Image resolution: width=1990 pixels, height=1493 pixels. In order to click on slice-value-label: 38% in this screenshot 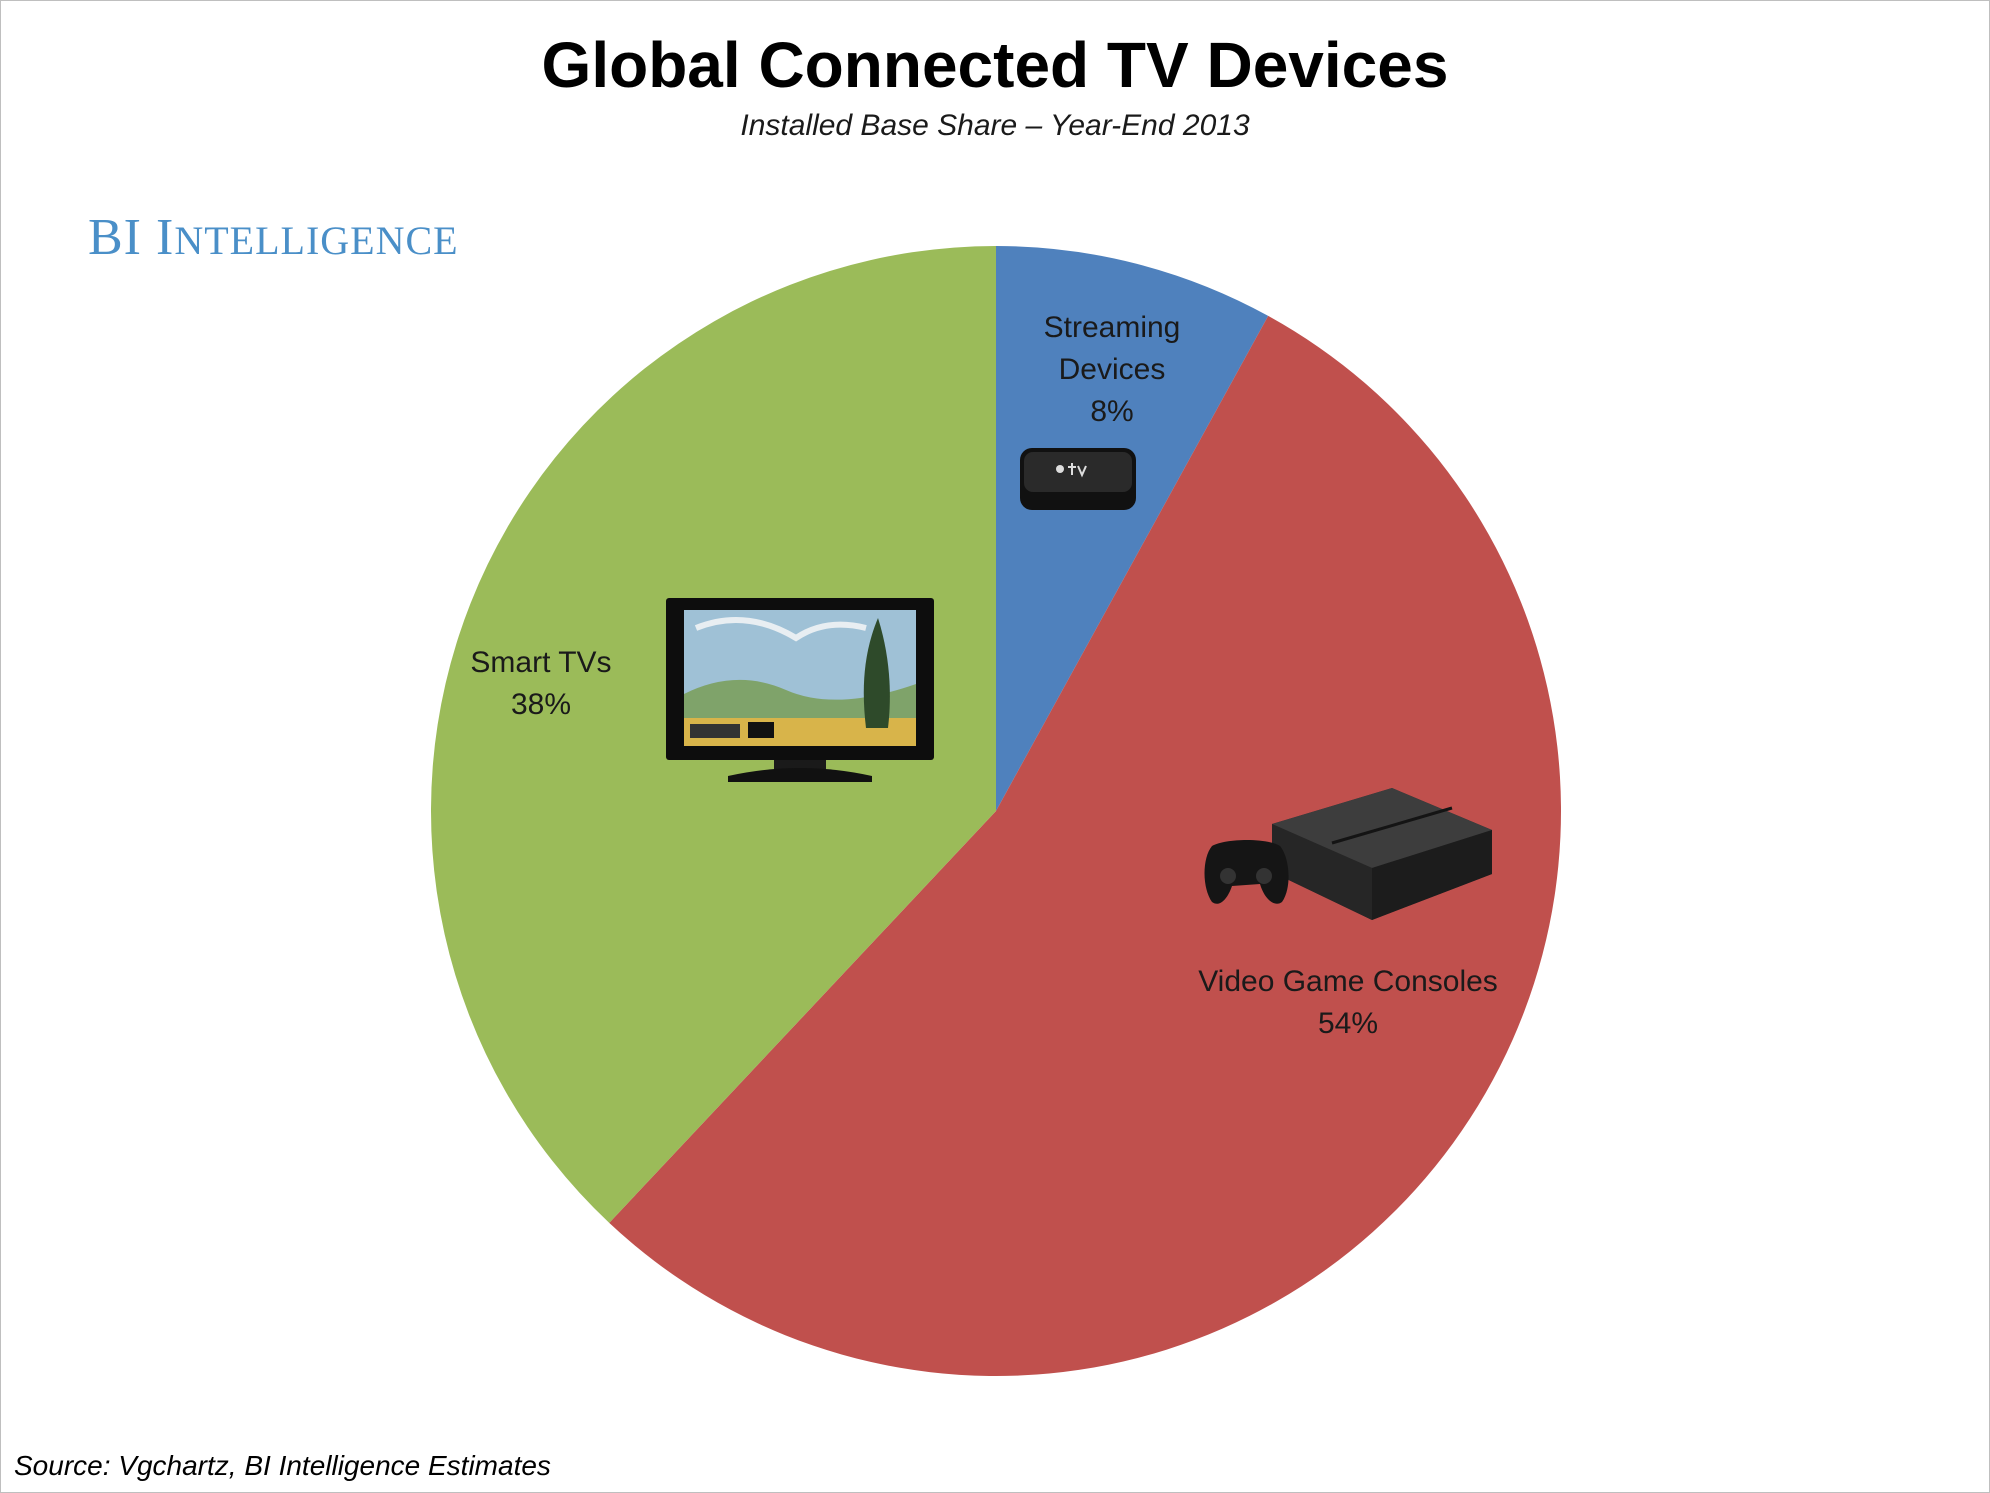, I will do `click(541, 704)`.